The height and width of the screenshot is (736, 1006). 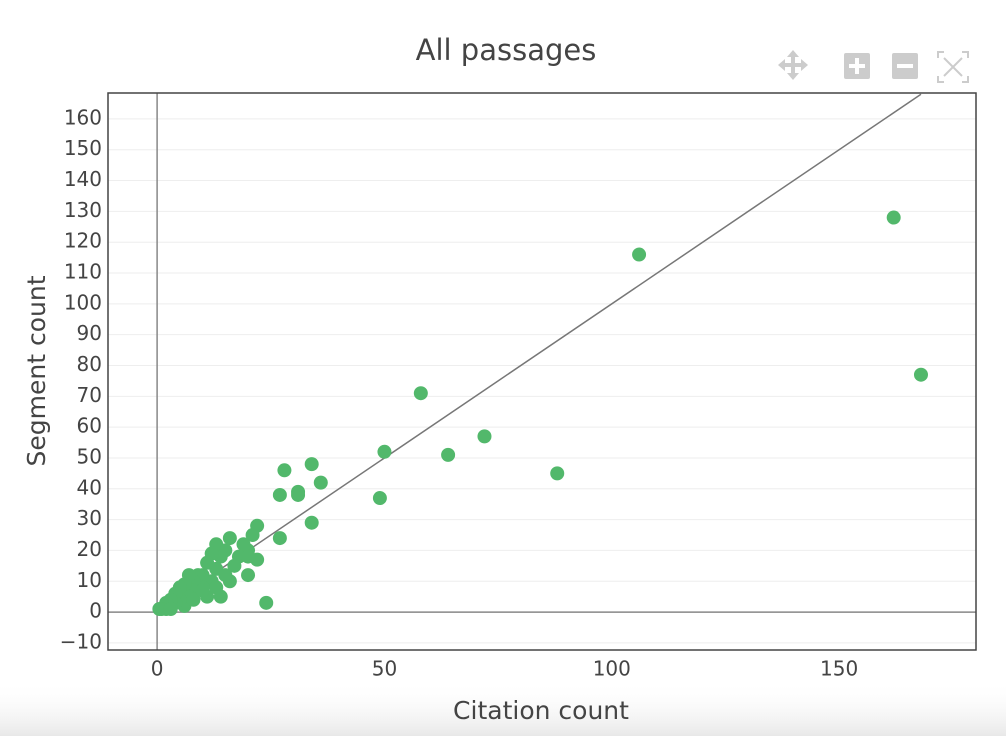 I want to click on y-tick-label: 10, so click(x=89, y=580).